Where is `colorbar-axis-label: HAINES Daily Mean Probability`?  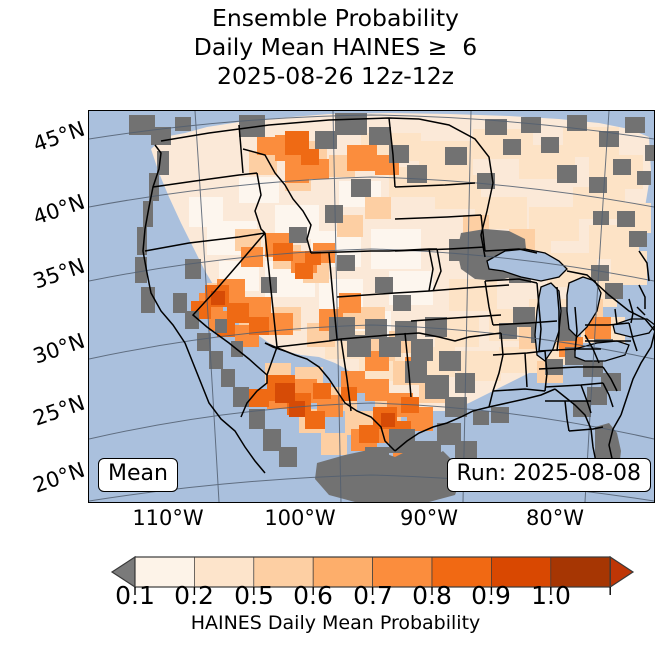 colorbar-axis-label: HAINES Daily Mean Probability is located at coordinates (335, 623).